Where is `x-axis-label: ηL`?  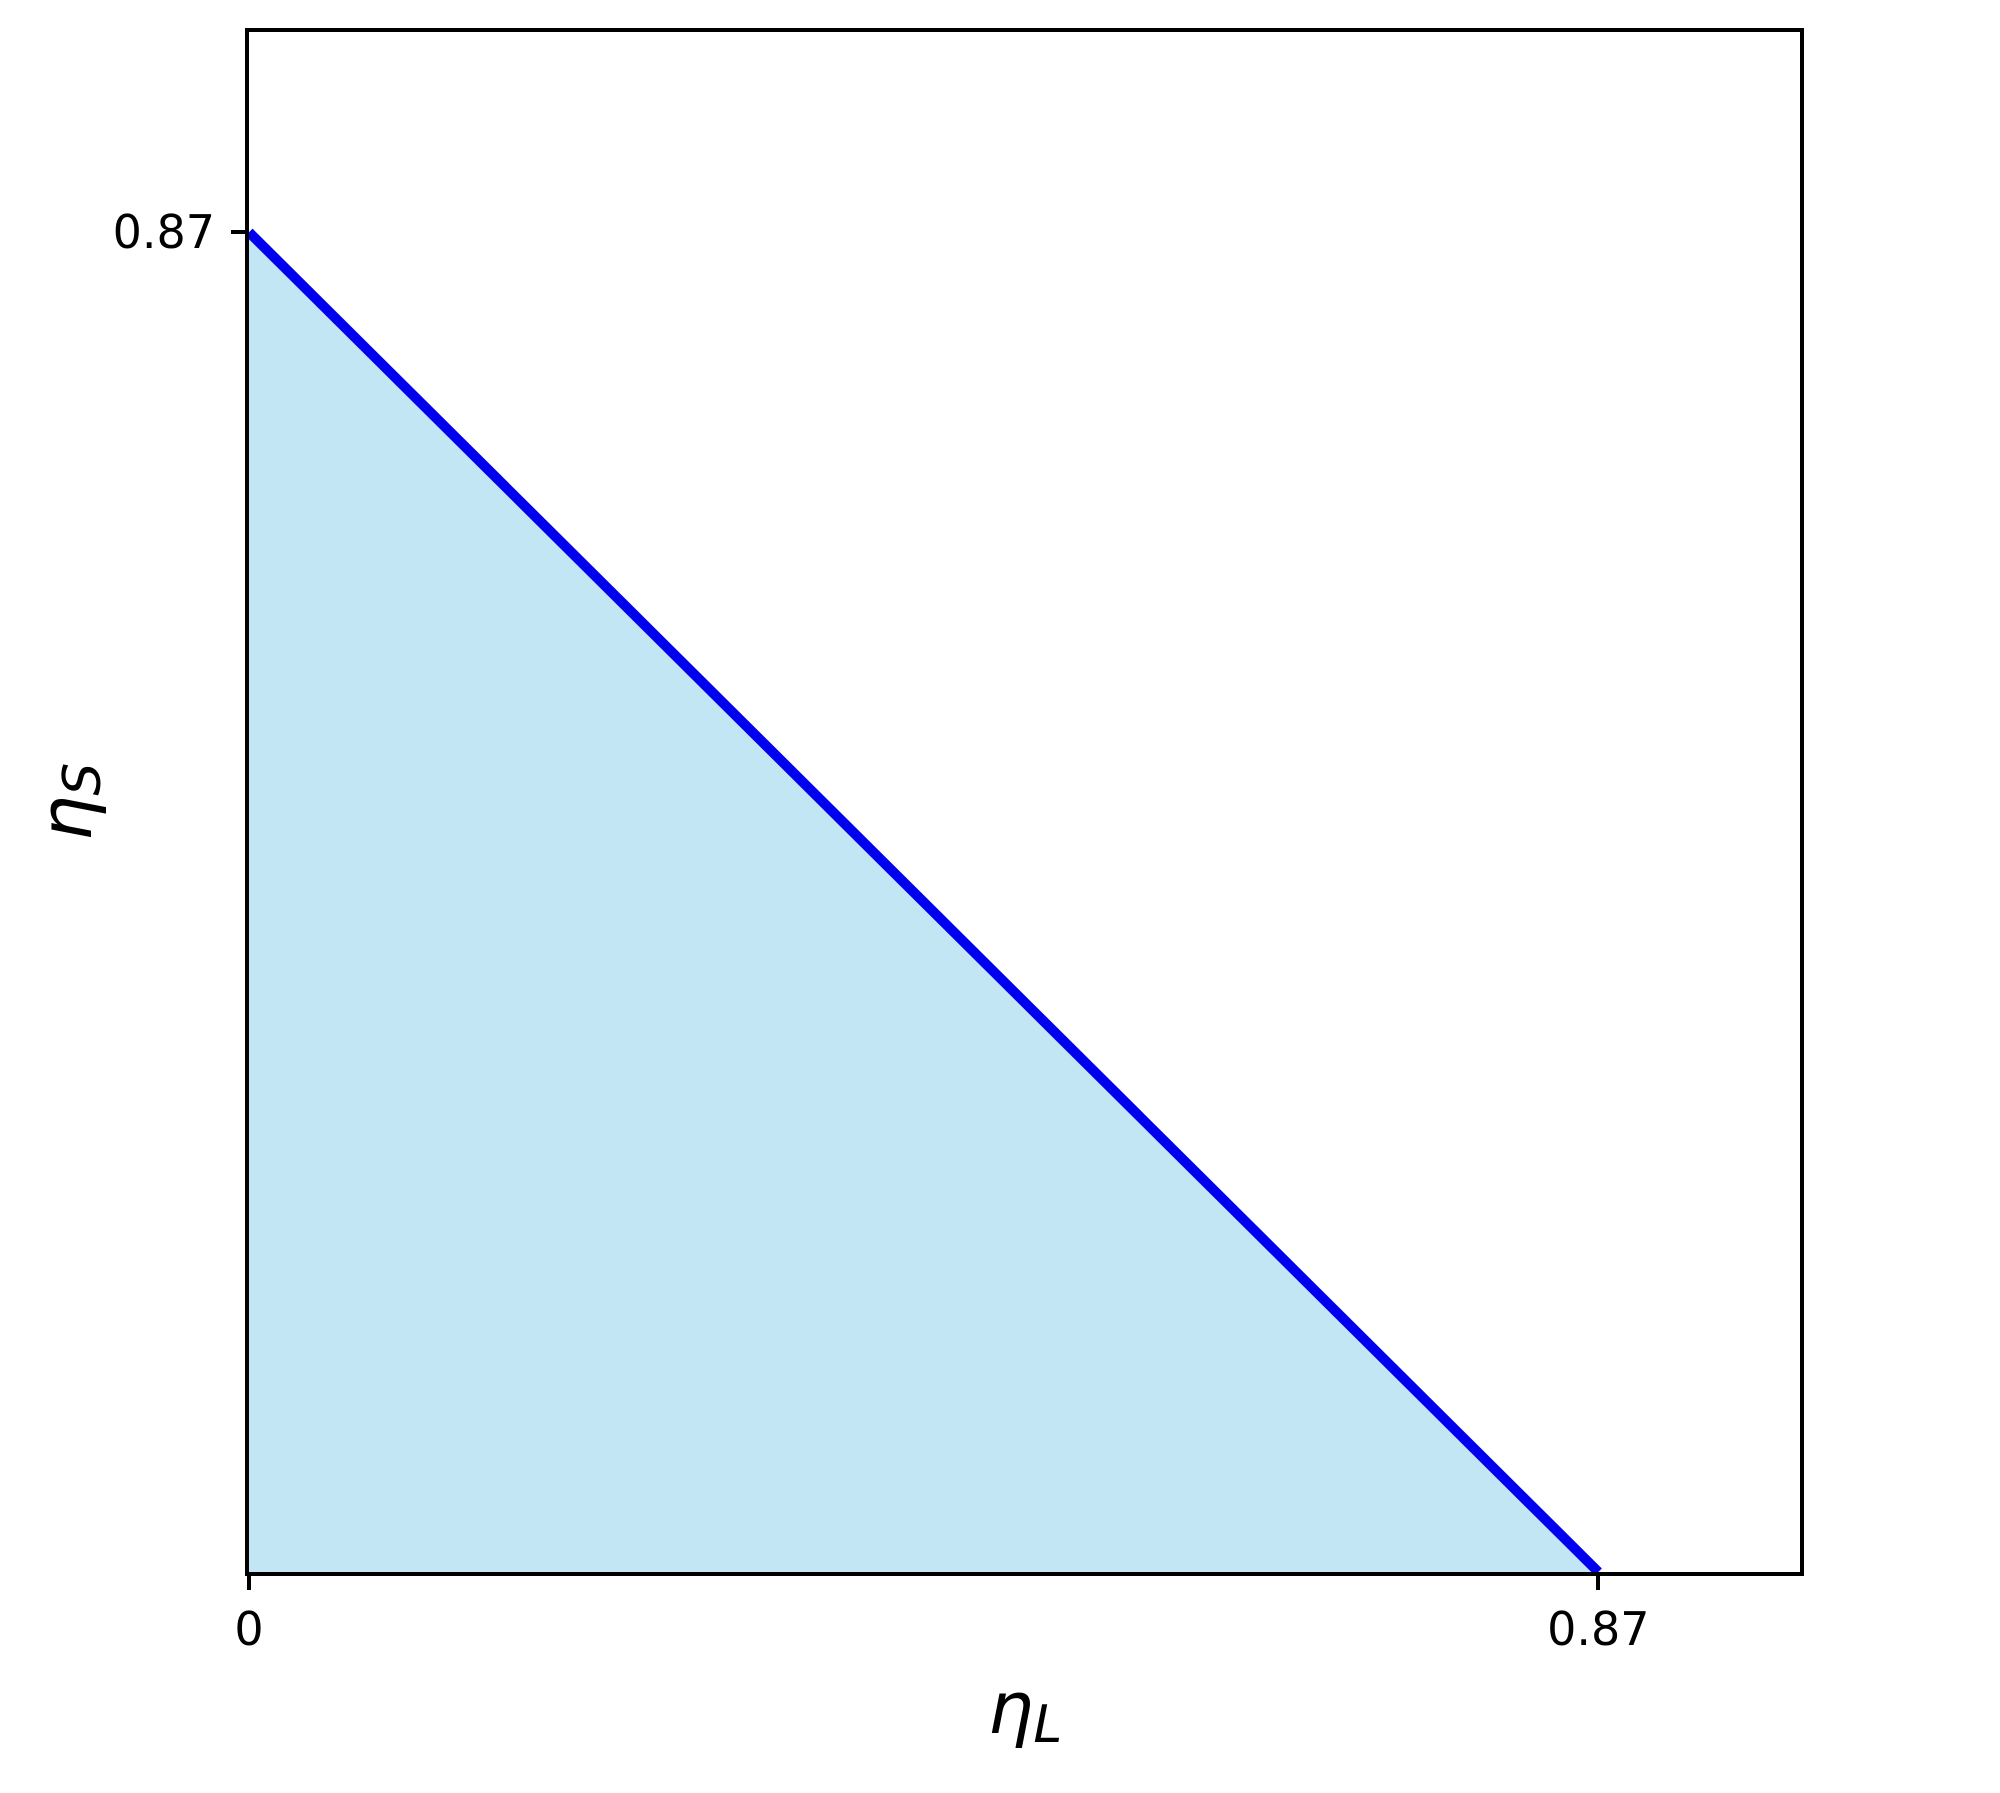
x-axis-label: ηL is located at coordinates (1025, 1711).